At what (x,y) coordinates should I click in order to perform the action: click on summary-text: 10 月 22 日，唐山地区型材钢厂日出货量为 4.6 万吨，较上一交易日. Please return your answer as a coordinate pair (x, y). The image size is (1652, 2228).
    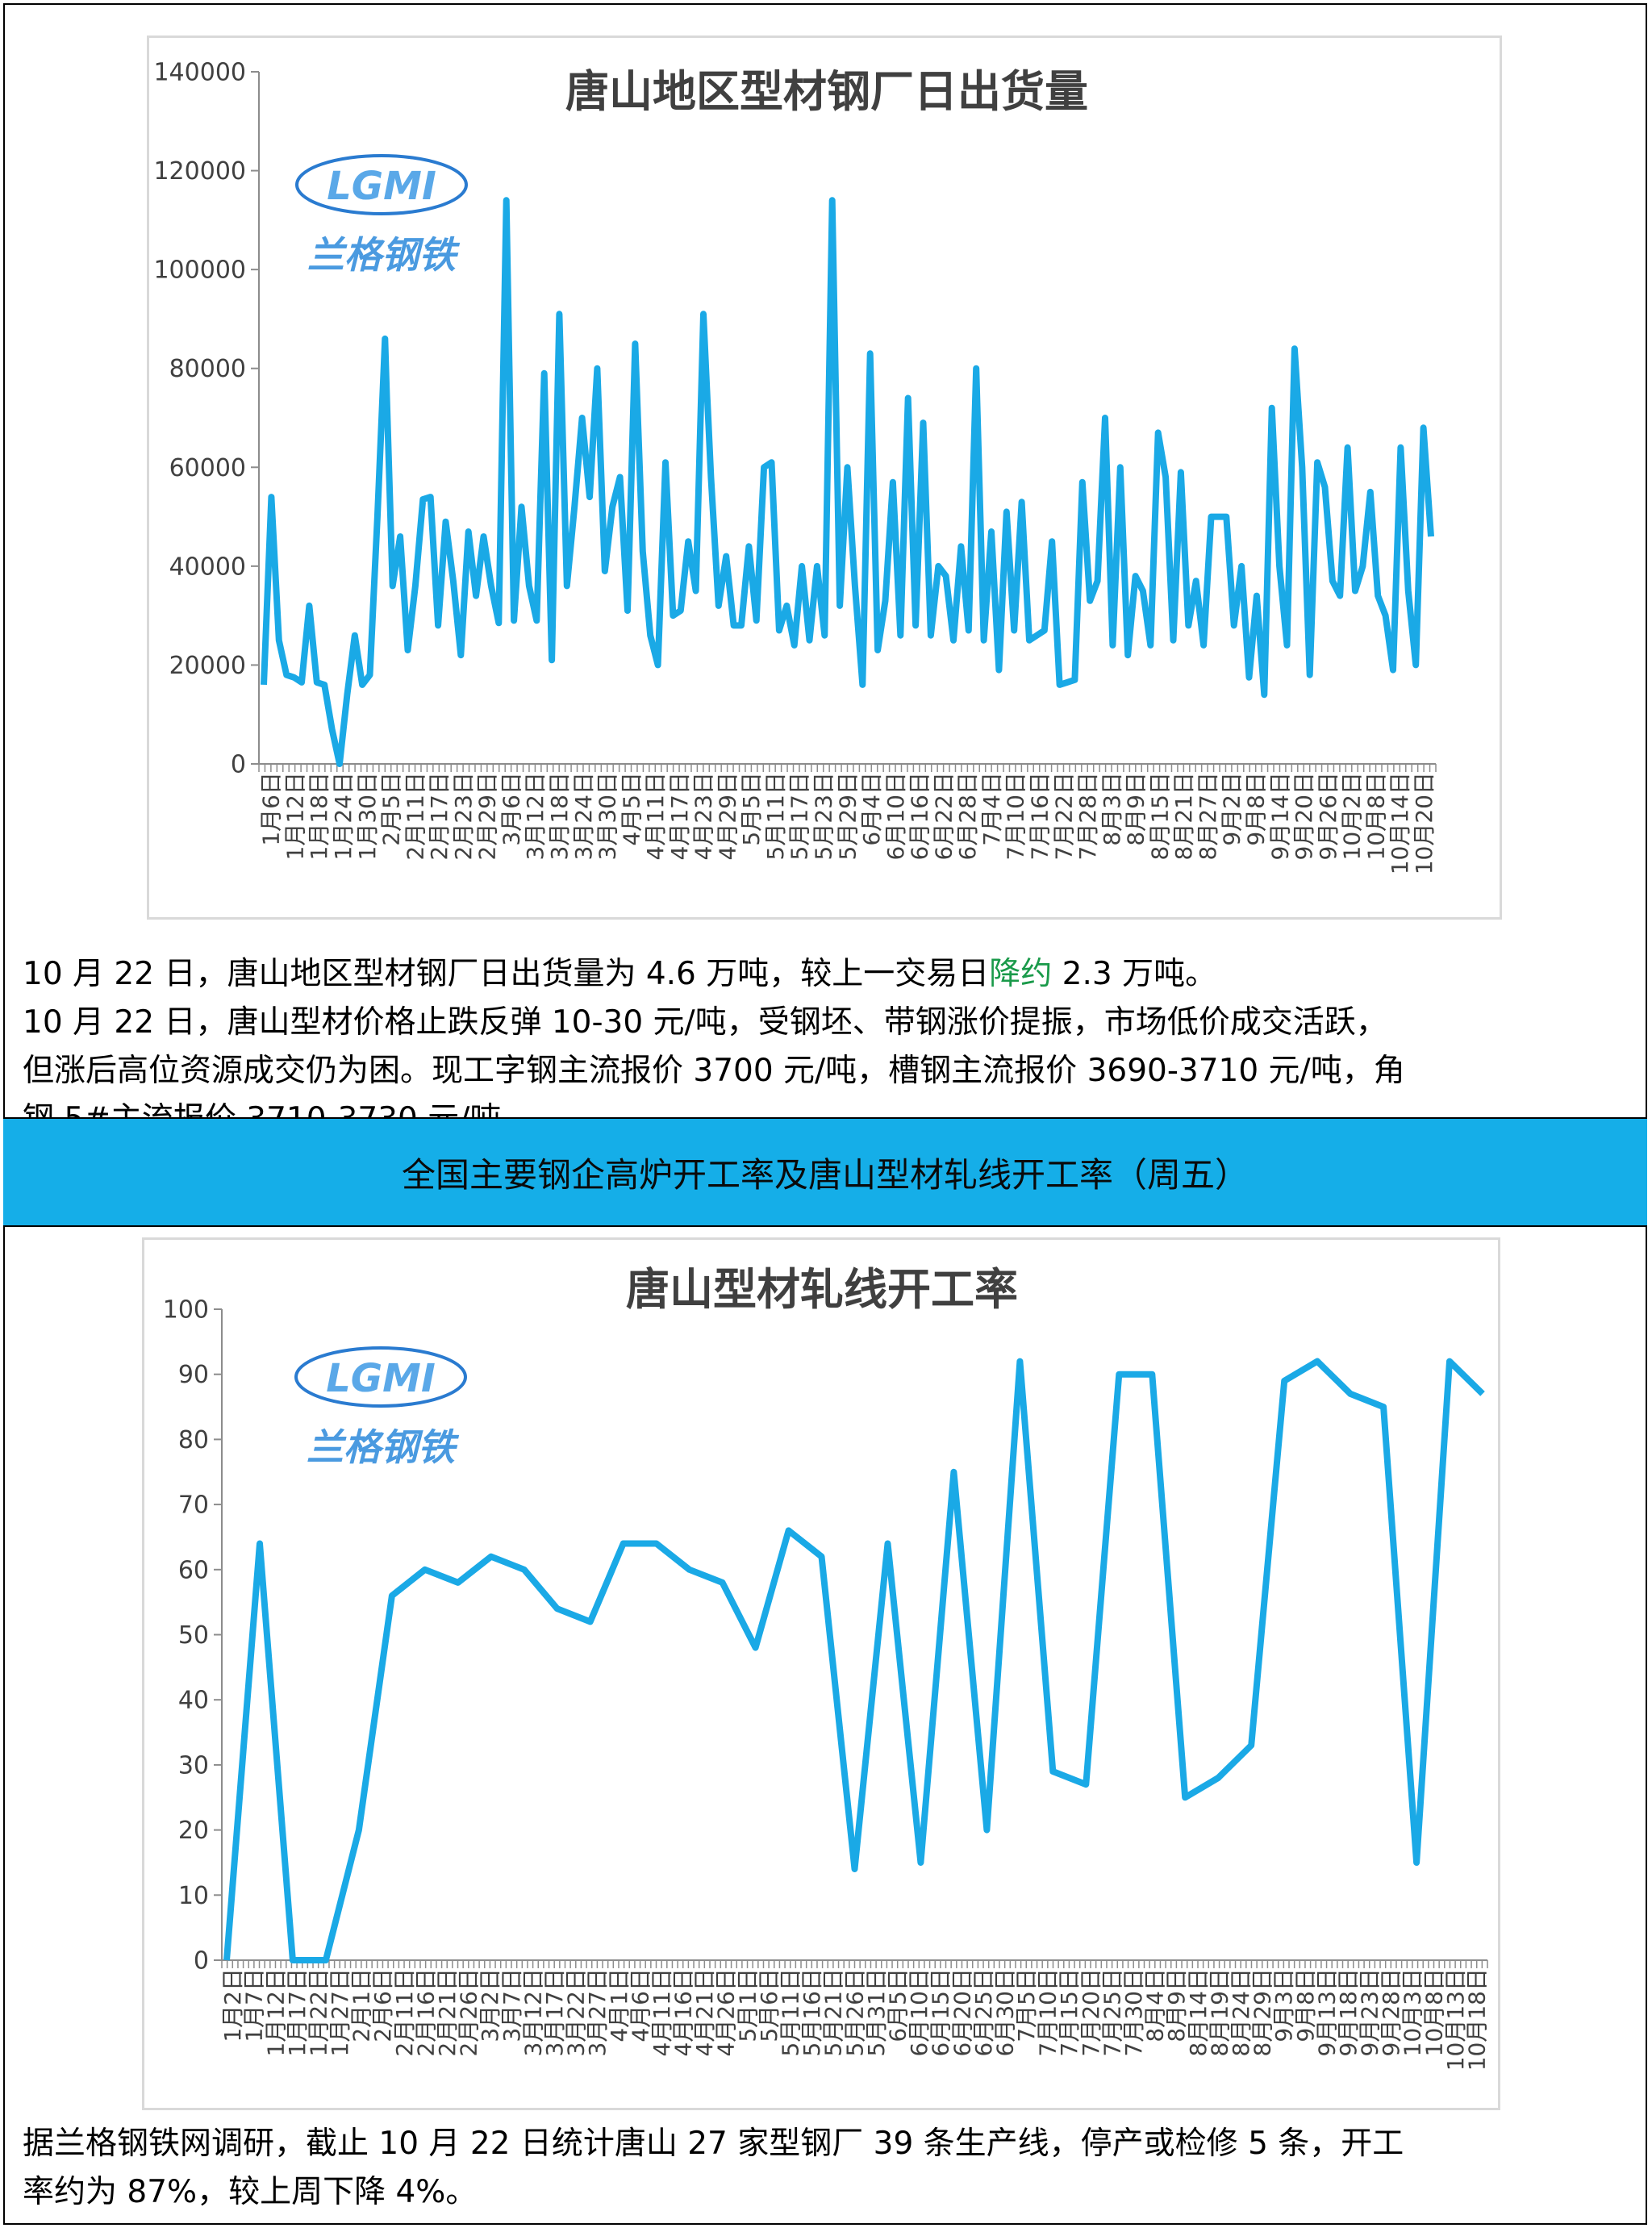
    Looking at the image, I should click on (506, 974).